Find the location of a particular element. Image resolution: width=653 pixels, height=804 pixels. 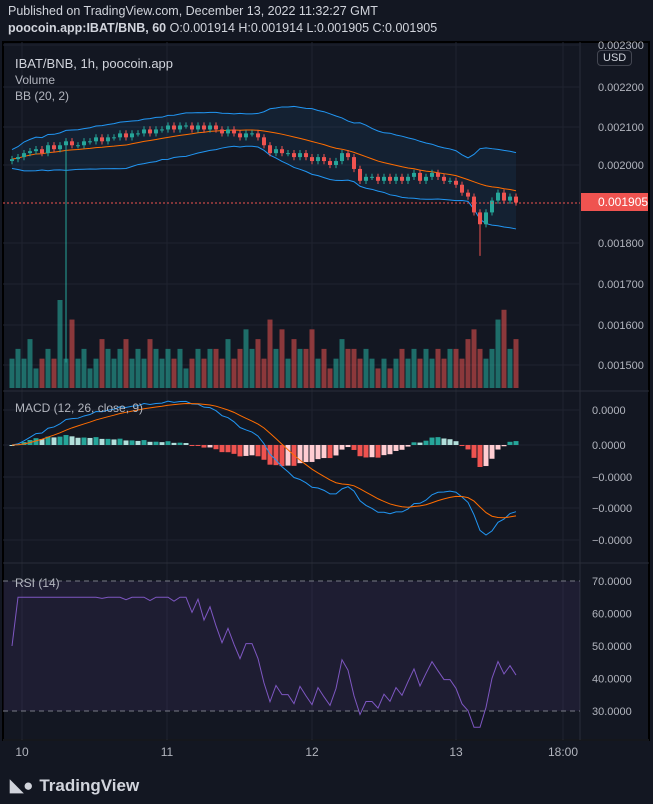

macd-legend: MACD (12, 26, close, 9) is located at coordinates (79, 408).